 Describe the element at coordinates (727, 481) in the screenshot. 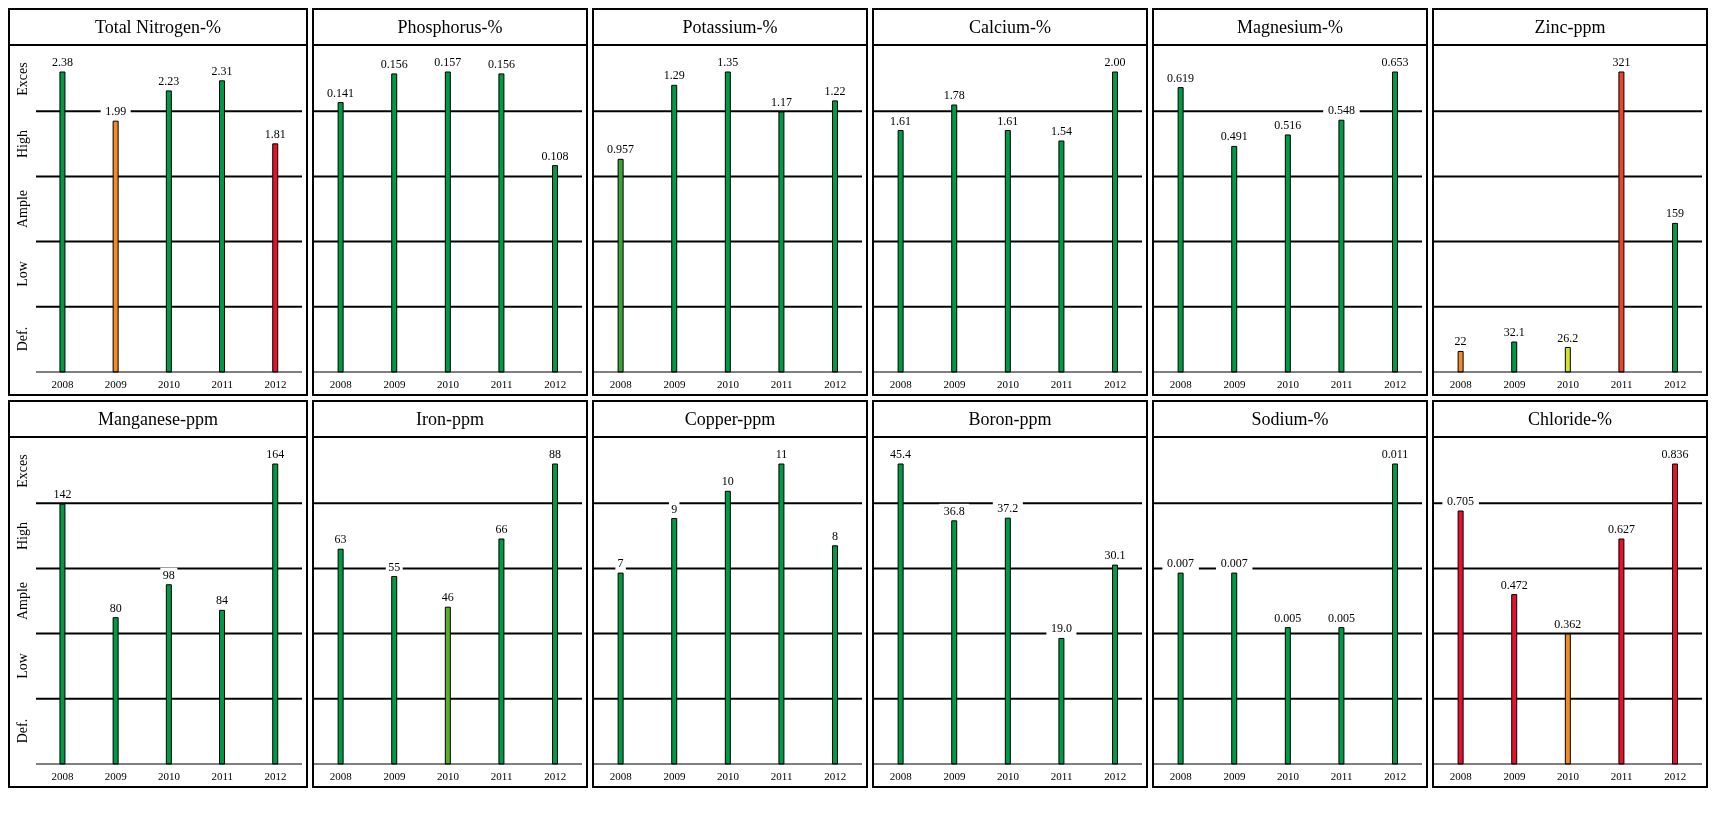

I see `data-label: 10` at that location.